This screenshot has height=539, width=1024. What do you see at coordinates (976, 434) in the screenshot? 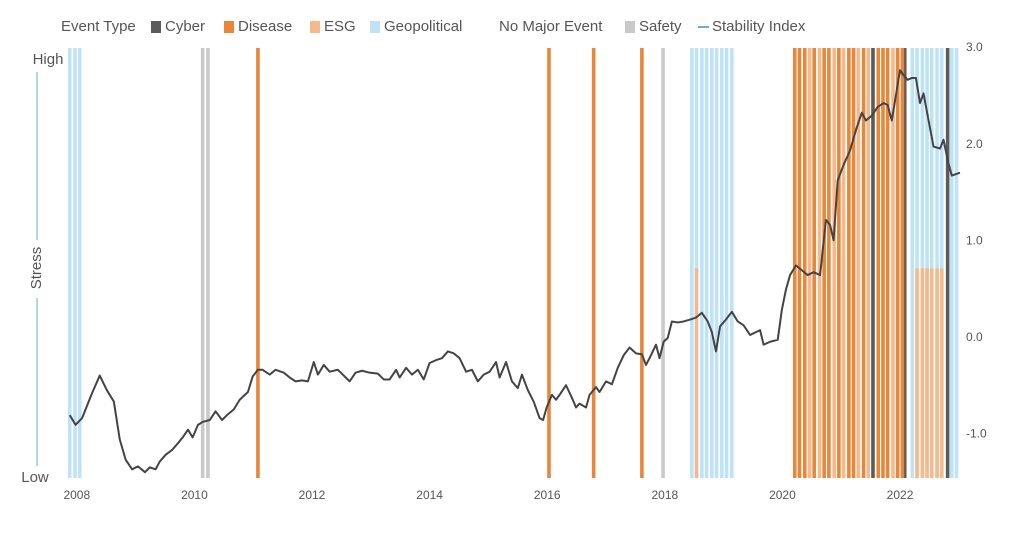
I see `y-tick-label: -1.0` at bounding box center [976, 434].